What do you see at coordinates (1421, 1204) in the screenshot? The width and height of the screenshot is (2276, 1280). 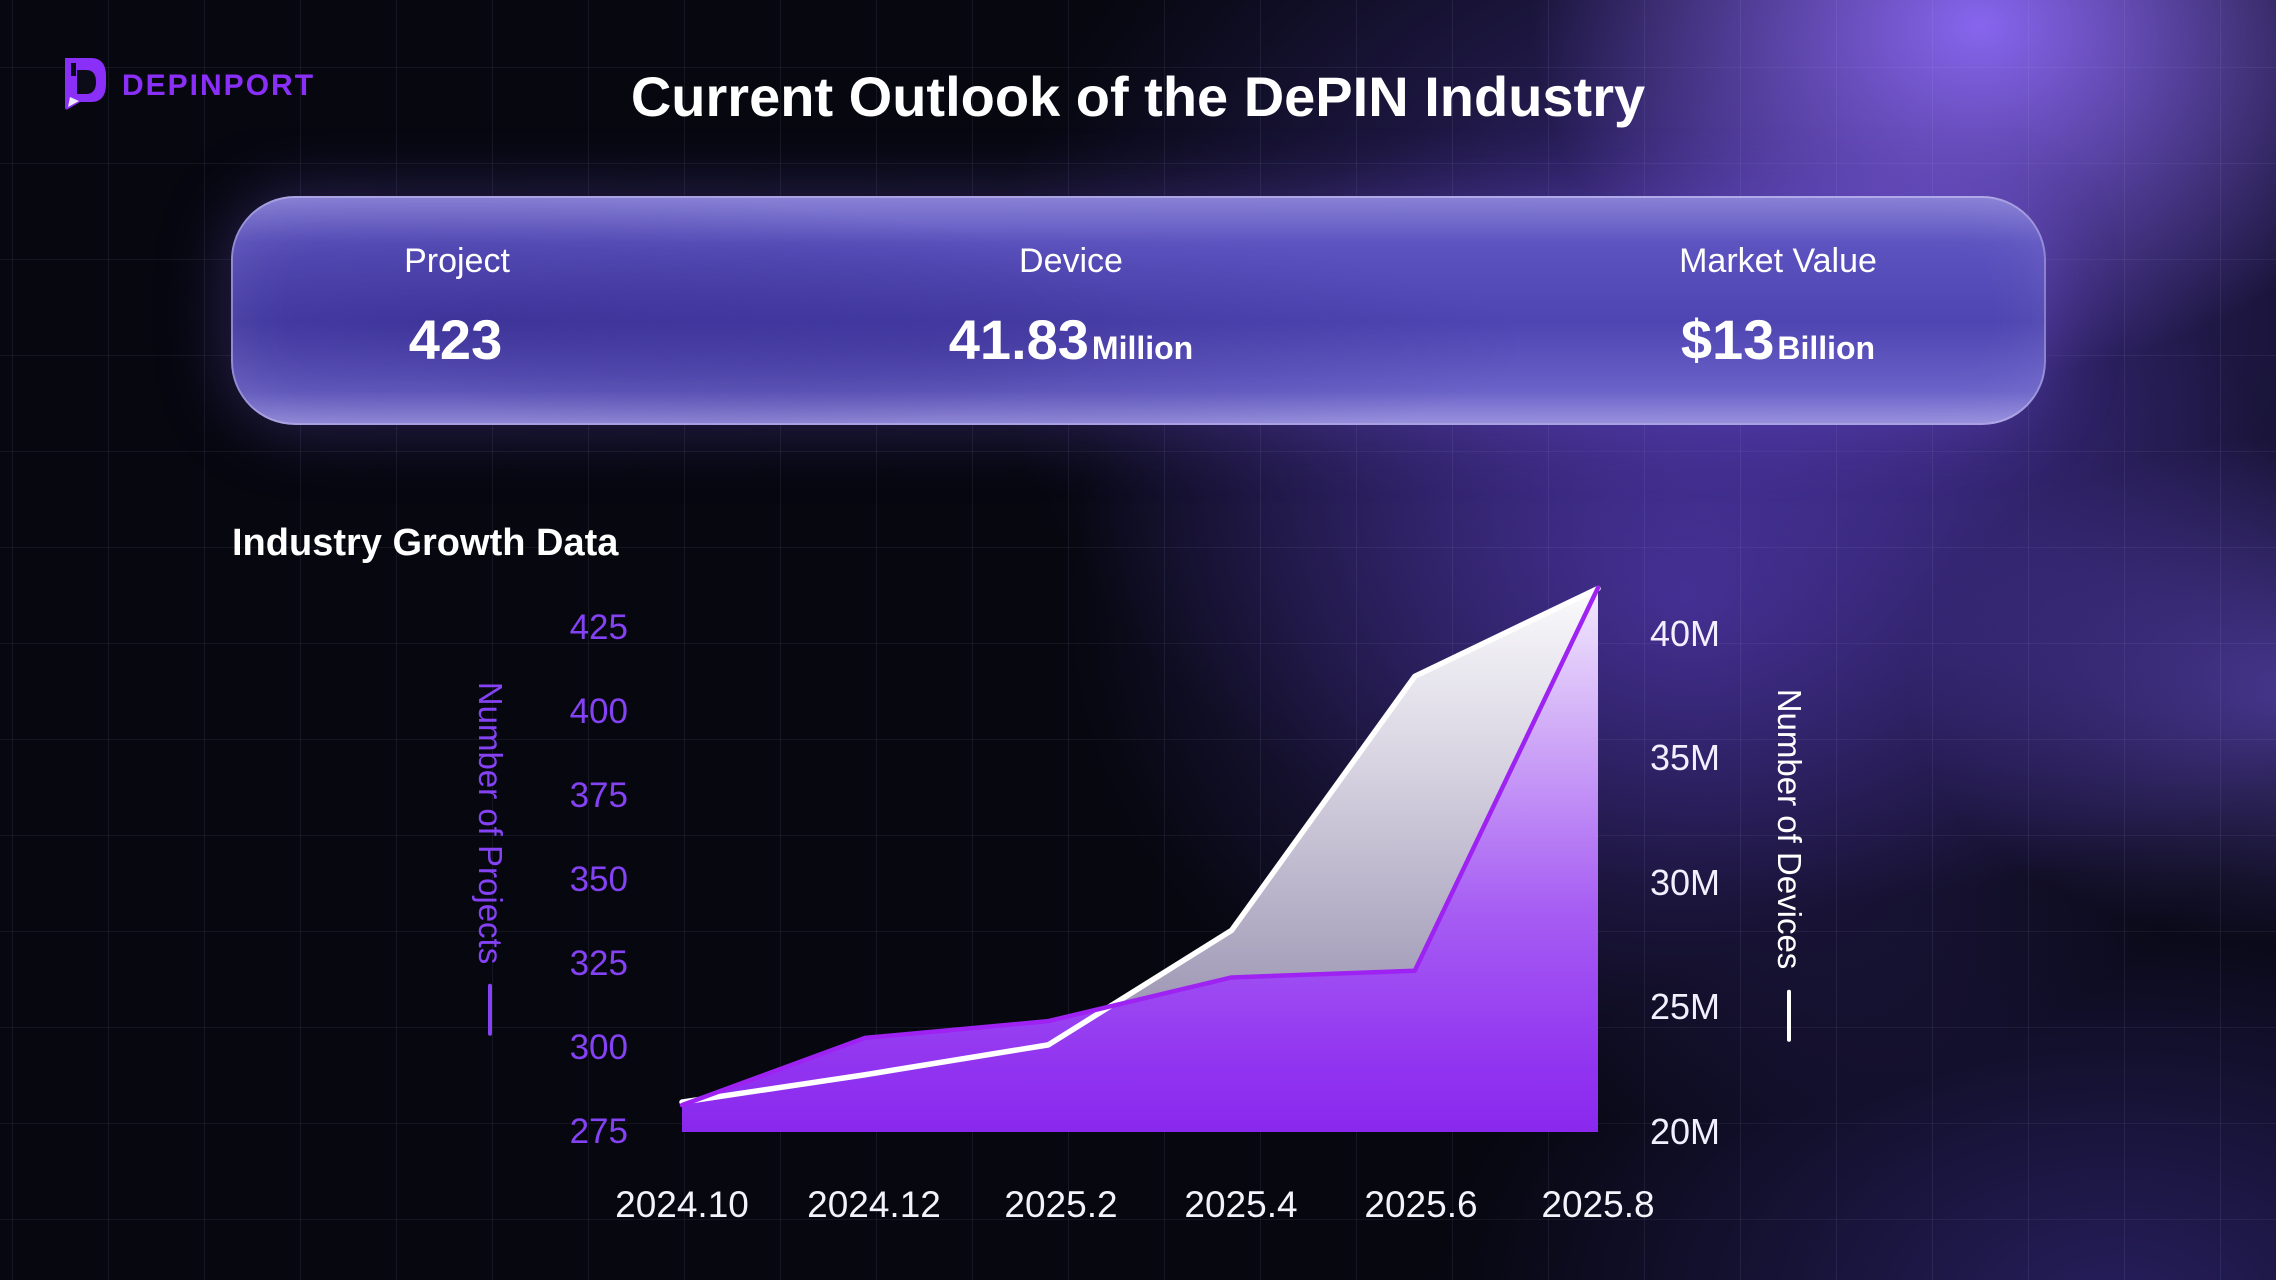 I see `x-tick: 2025.6` at bounding box center [1421, 1204].